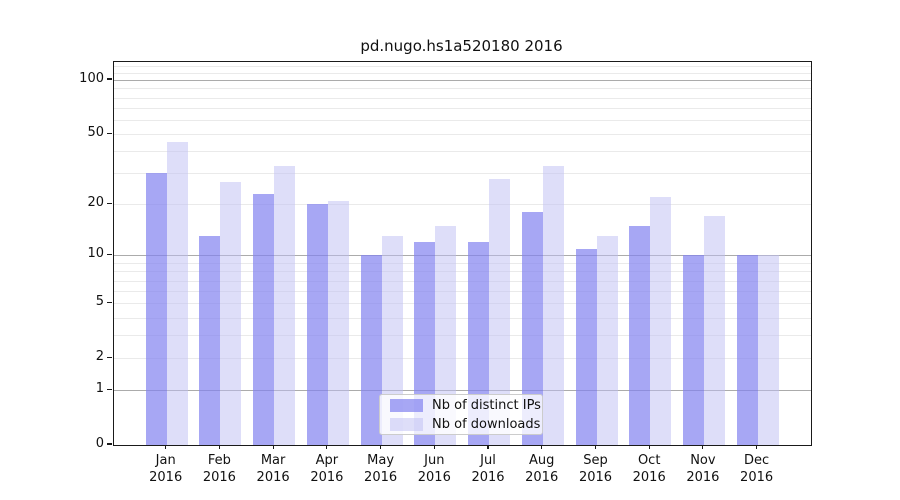 Image resolution: width=900 pixels, height=500 pixels. I want to click on x-tick-label-sep: Sep 2016, so click(595, 469).